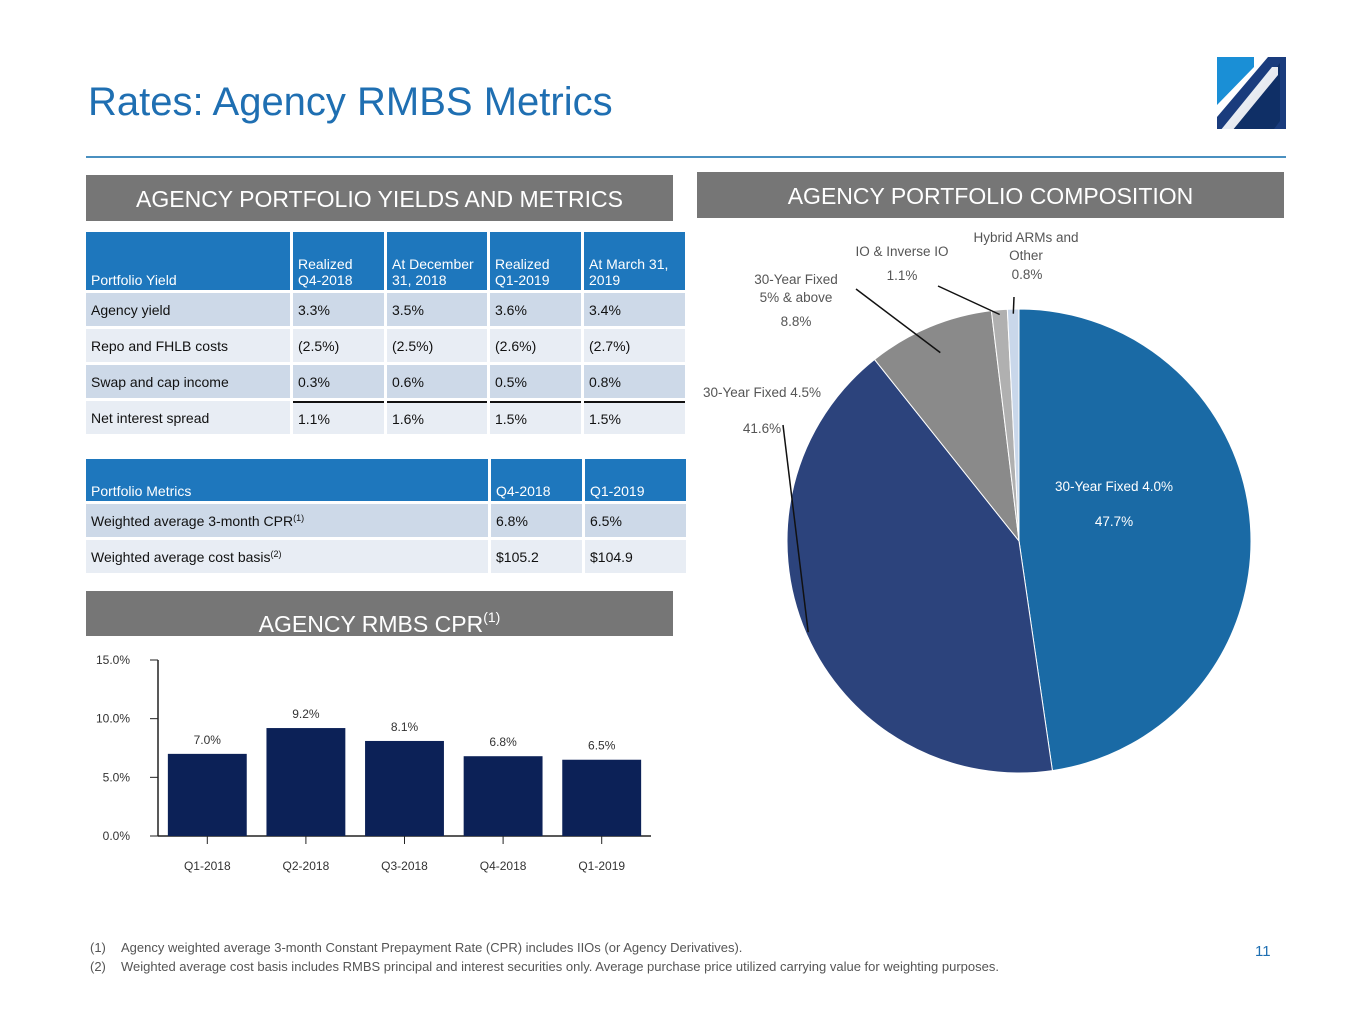 The image size is (1365, 1024). Describe the element at coordinates (1251, 94) in the screenshot. I see `company-logo` at that location.